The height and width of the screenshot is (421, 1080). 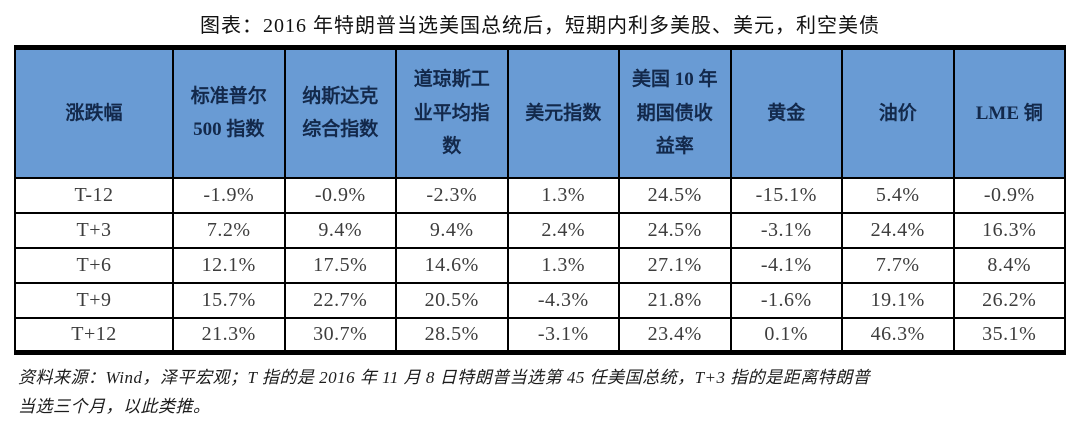 What do you see at coordinates (452, 112) in the screenshot?
I see `column-header: 道琼斯工业平均指数` at bounding box center [452, 112].